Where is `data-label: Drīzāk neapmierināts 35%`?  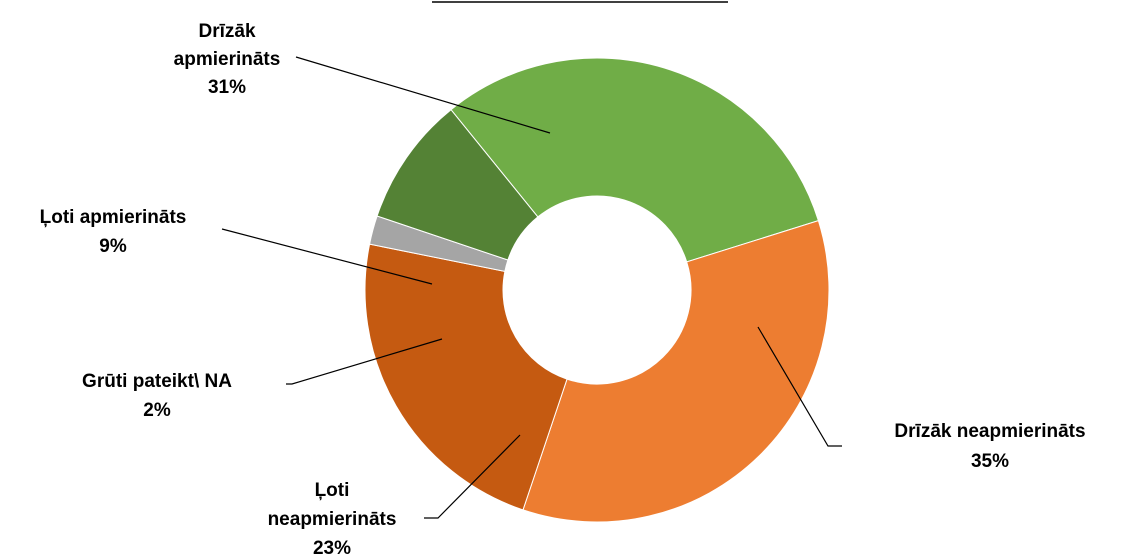 data-label: Drīzāk neapmierināts 35% is located at coordinates (989, 446).